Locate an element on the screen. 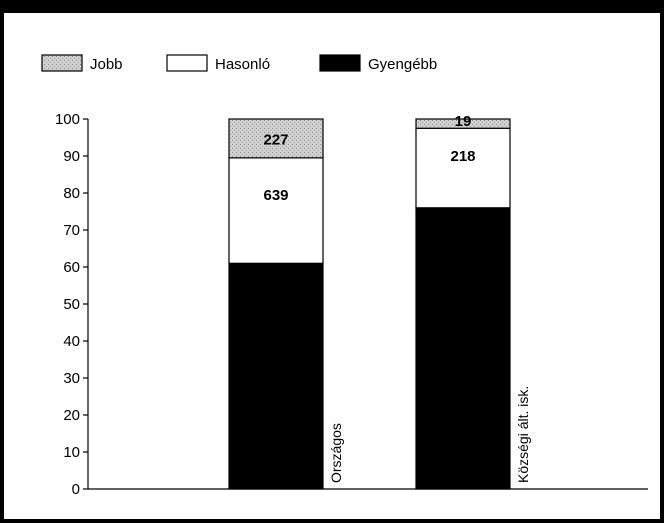 Image resolution: width=664 pixels, height=523 pixels. y-tick-label: 50 is located at coordinates (71, 304).